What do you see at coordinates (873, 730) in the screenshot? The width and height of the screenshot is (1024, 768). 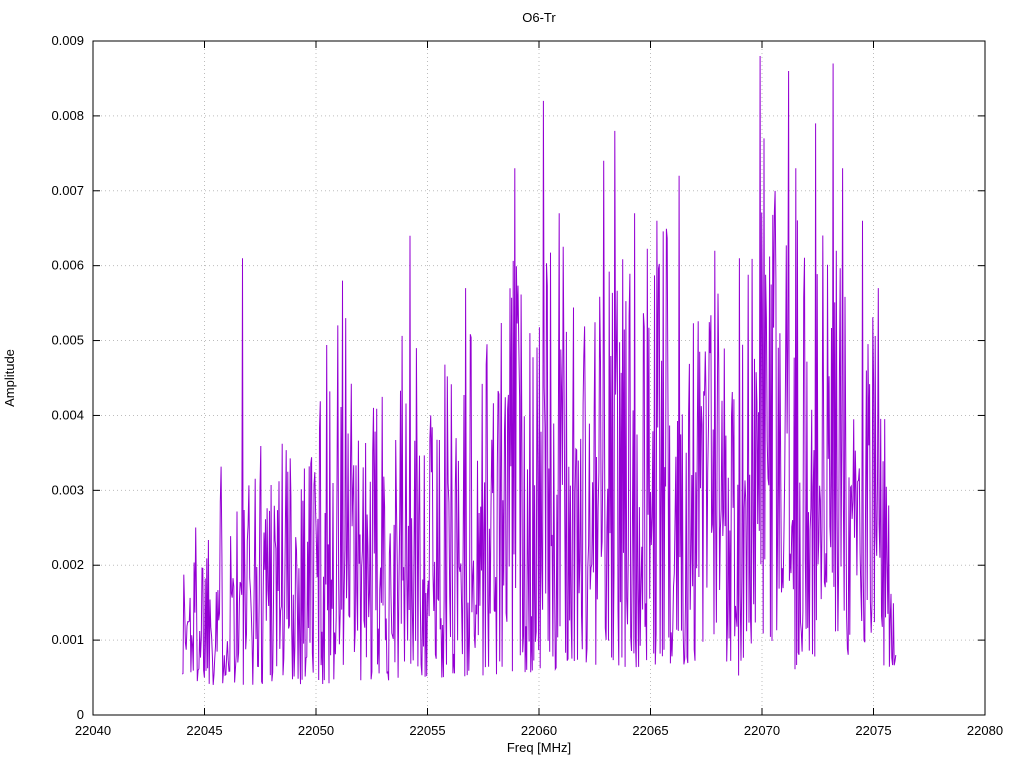 I see `x-tick-label: 22075` at bounding box center [873, 730].